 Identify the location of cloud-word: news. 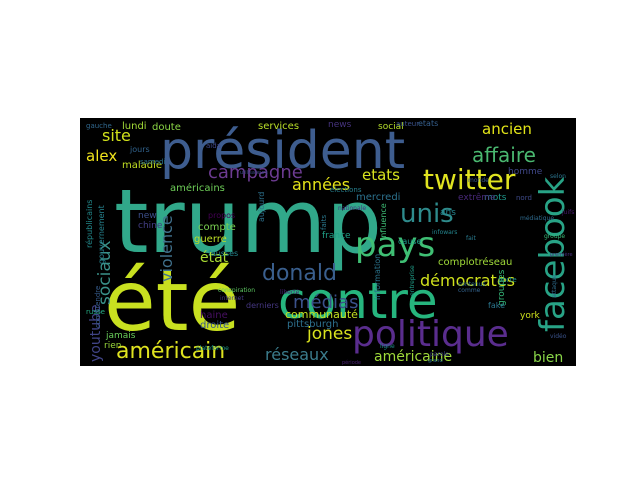
(340, 125).